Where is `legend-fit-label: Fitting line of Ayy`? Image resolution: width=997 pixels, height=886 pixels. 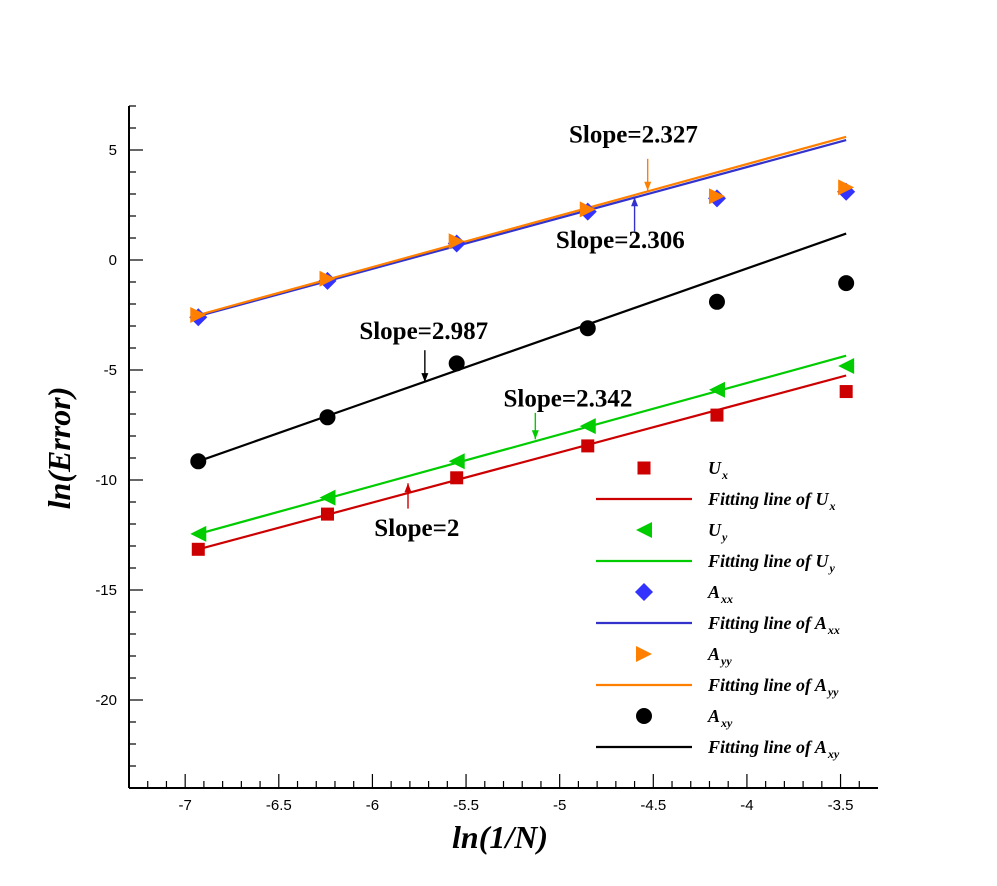 legend-fit-label: Fitting line of Ayy is located at coordinates (773, 687).